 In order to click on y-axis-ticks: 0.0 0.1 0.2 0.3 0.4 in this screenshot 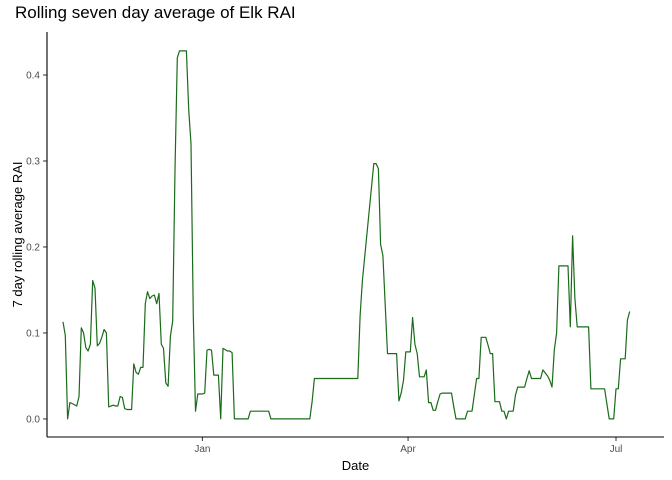, I will do `click(36, 247)`.